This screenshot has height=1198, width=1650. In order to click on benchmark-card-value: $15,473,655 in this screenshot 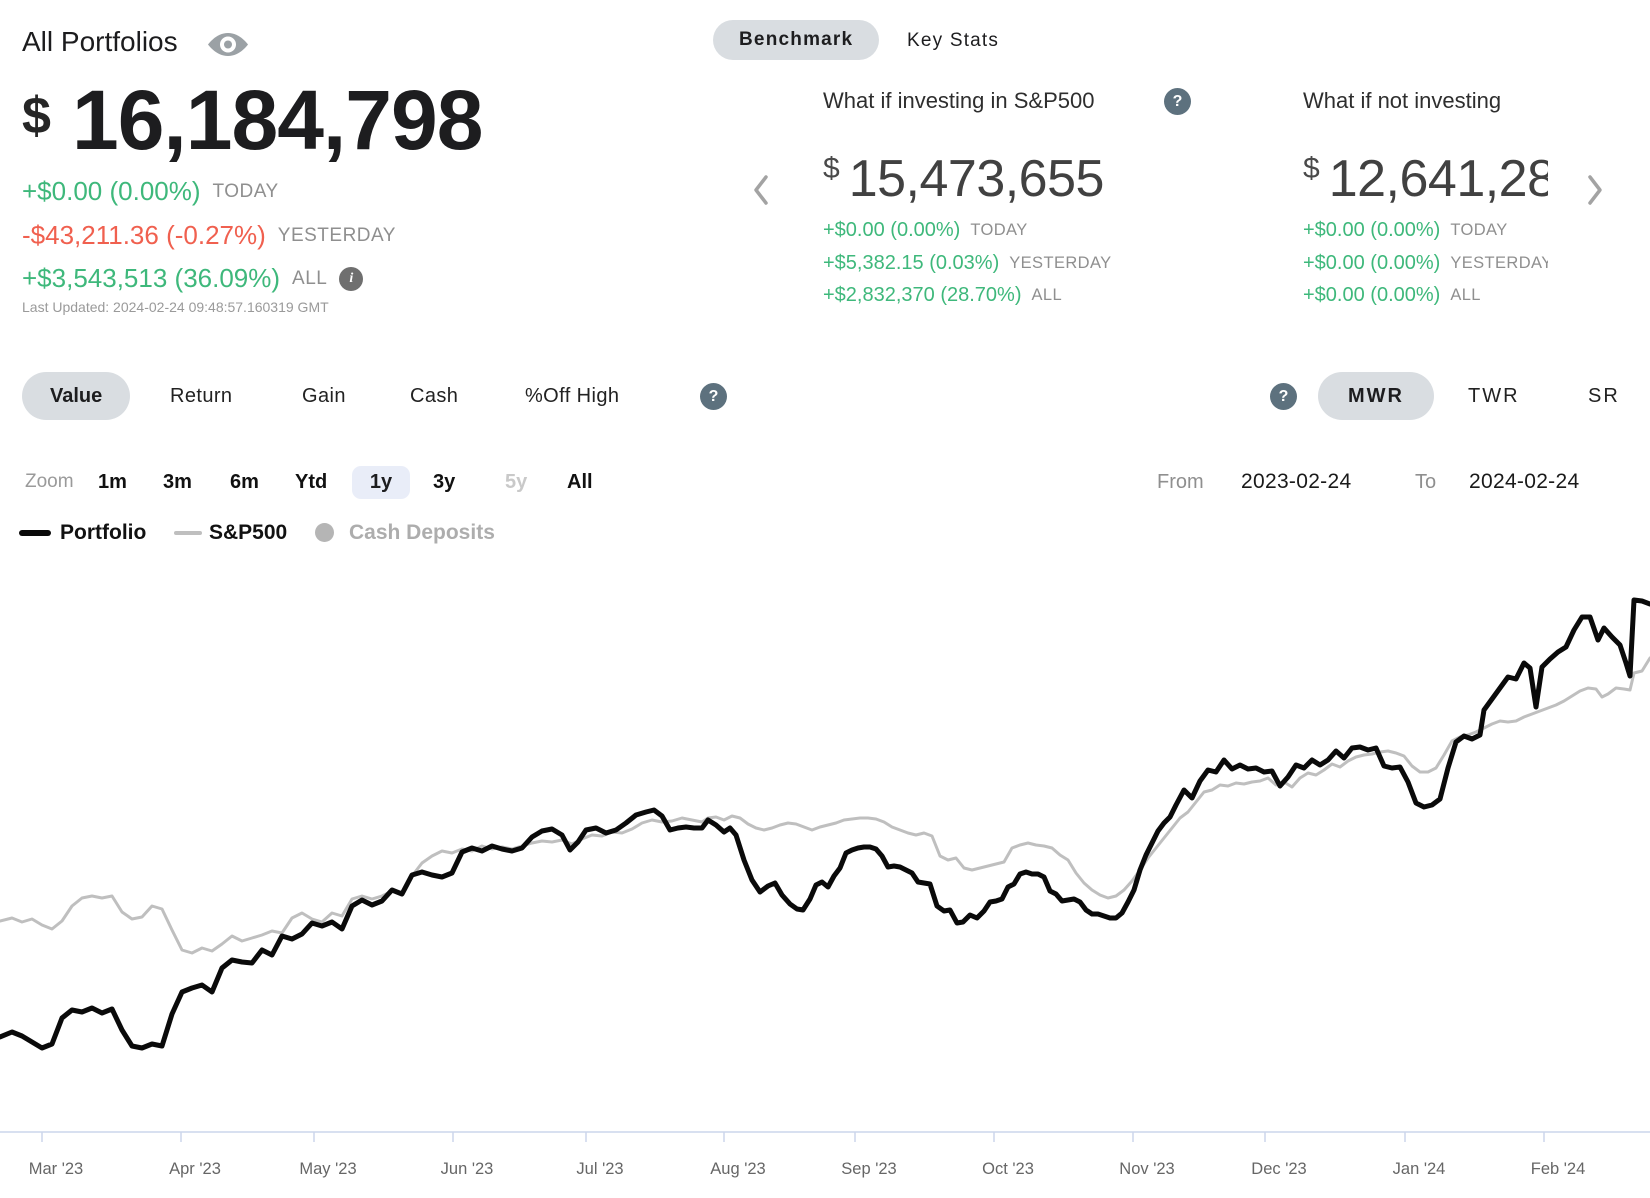, I will do `click(963, 178)`.